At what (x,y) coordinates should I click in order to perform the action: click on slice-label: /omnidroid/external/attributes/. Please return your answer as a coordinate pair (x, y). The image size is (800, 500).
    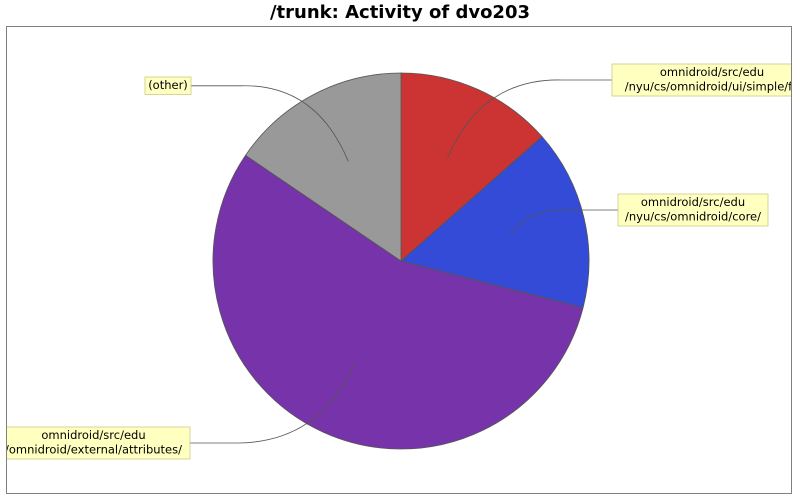
    Looking at the image, I should click on (94, 450).